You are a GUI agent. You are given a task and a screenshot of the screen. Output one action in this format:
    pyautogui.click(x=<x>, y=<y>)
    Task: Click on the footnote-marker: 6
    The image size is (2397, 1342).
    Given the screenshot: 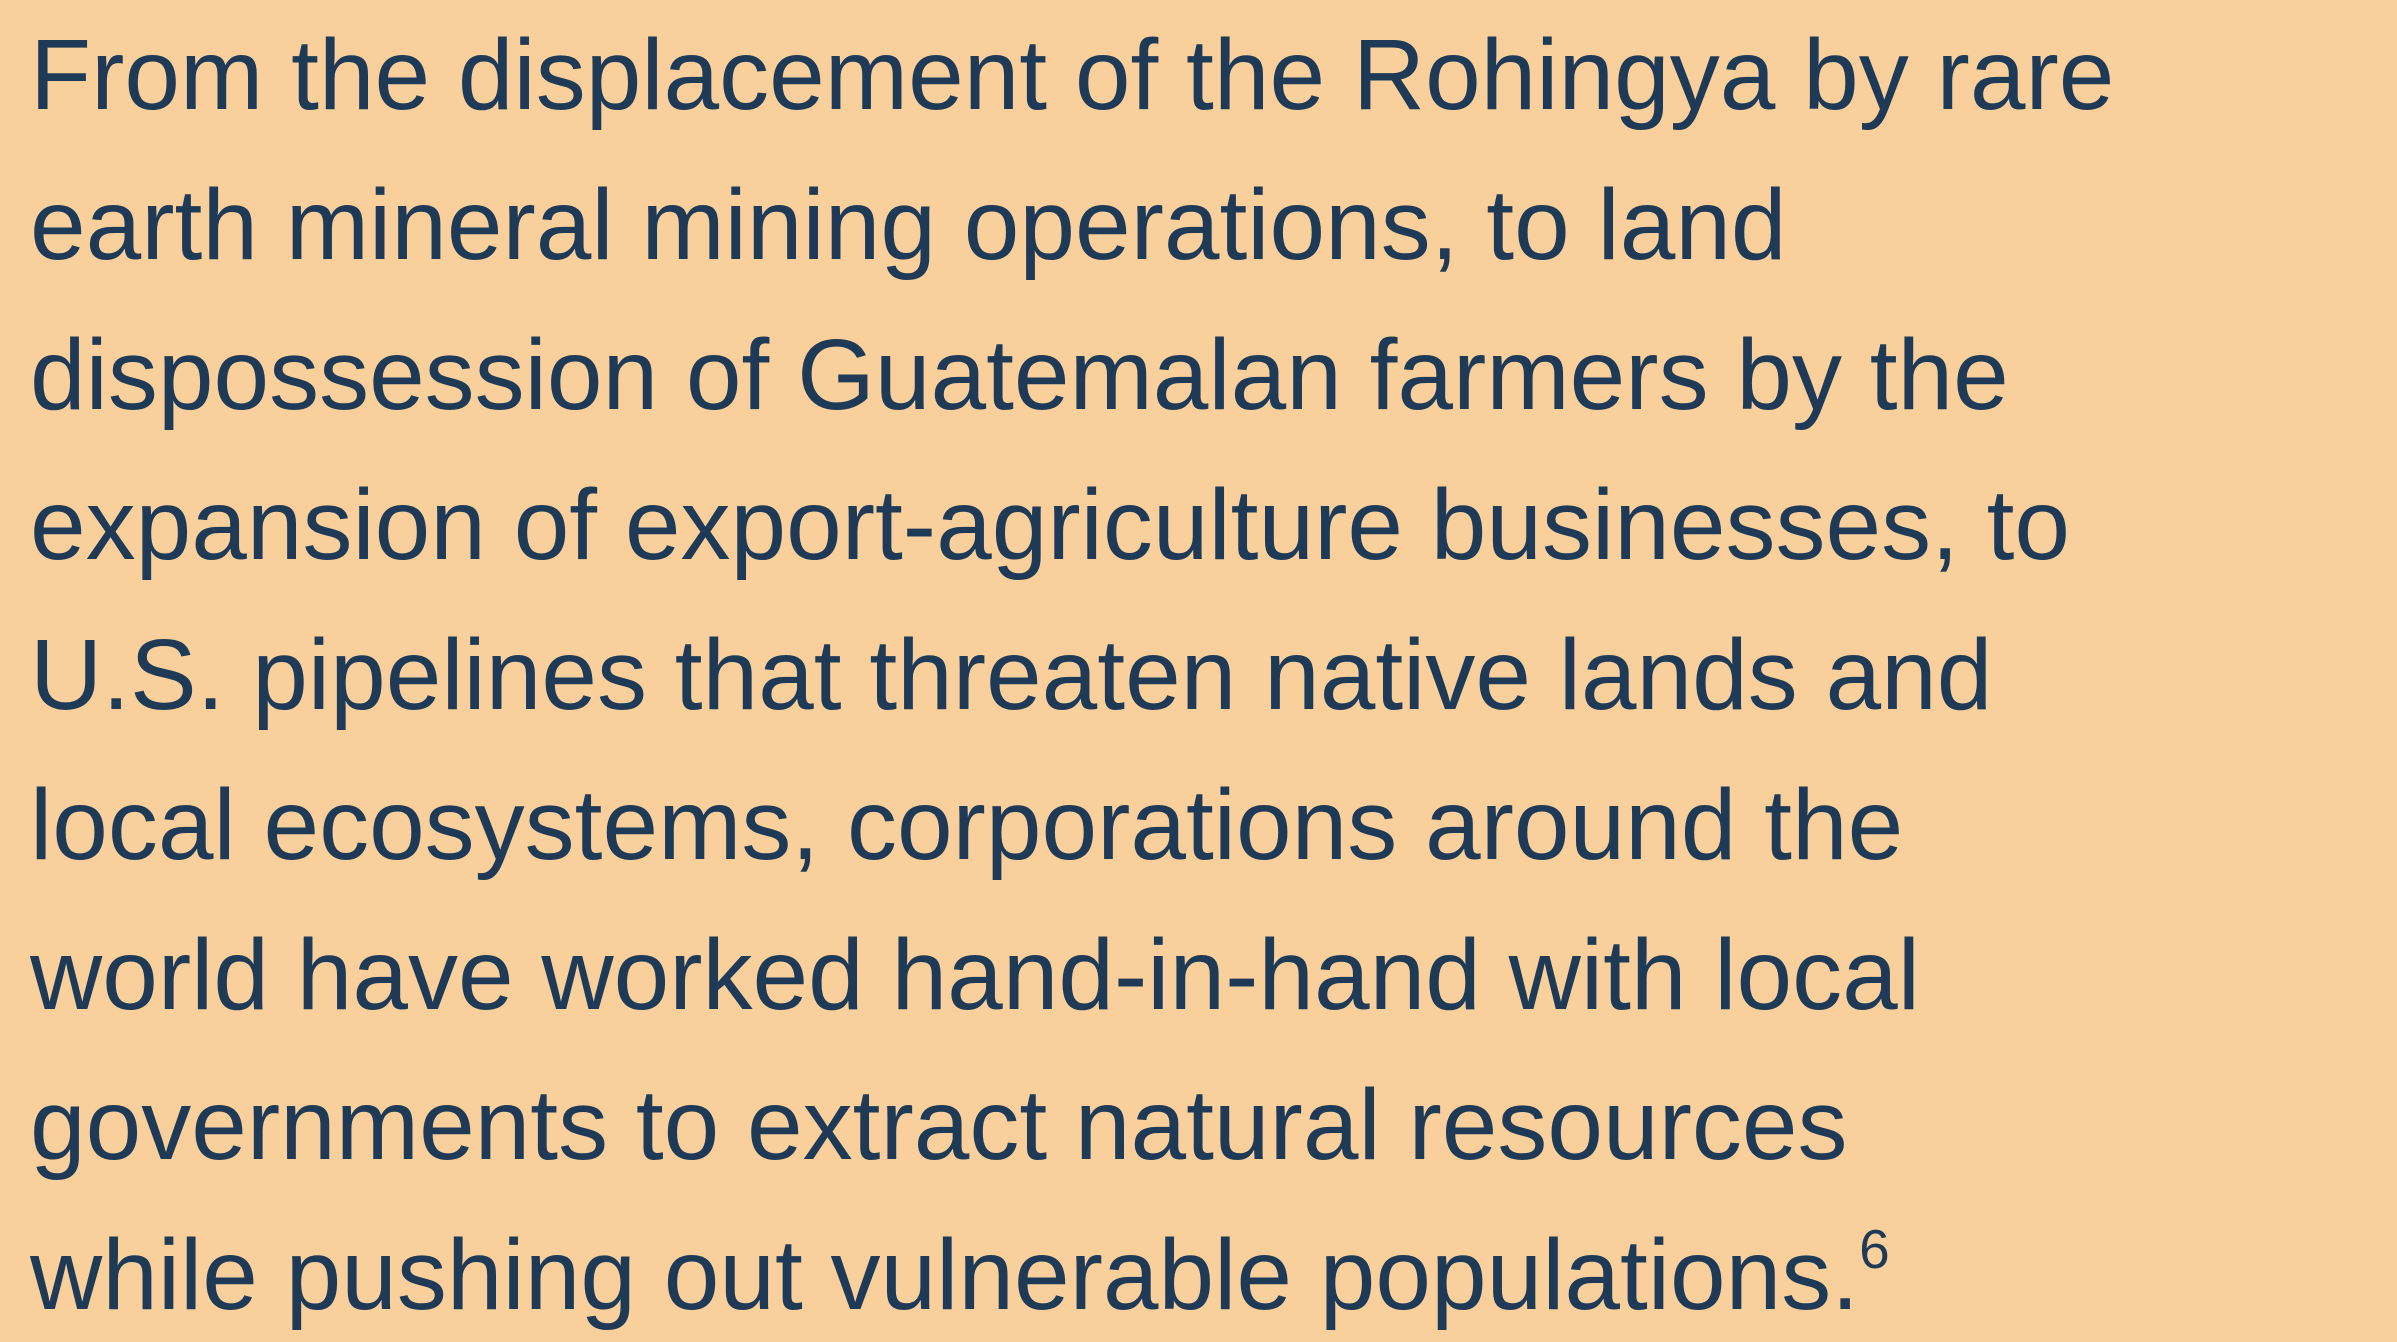 What is the action you would take?
    pyautogui.click(x=1874, y=1248)
    